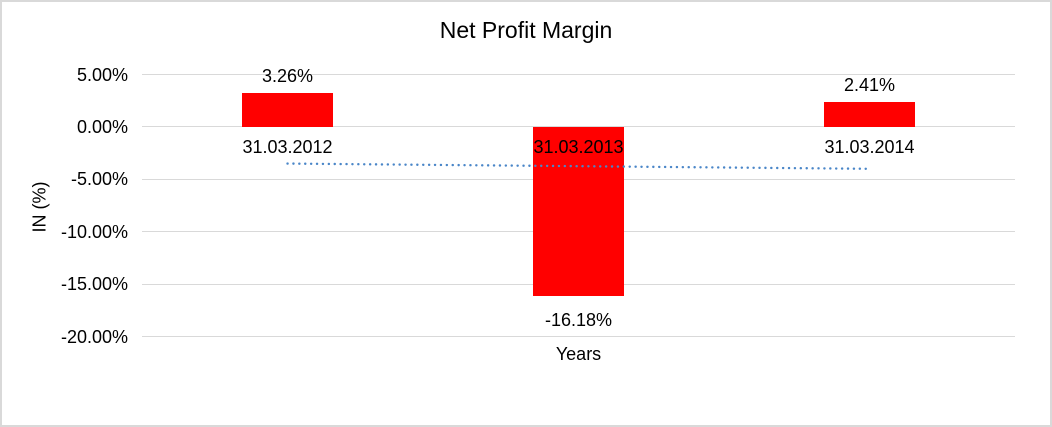 This screenshot has height=427, width=1052. Describe the element at coordinates (578, 354) in the screenshot. I see `x-axis-title: Years` at that location.